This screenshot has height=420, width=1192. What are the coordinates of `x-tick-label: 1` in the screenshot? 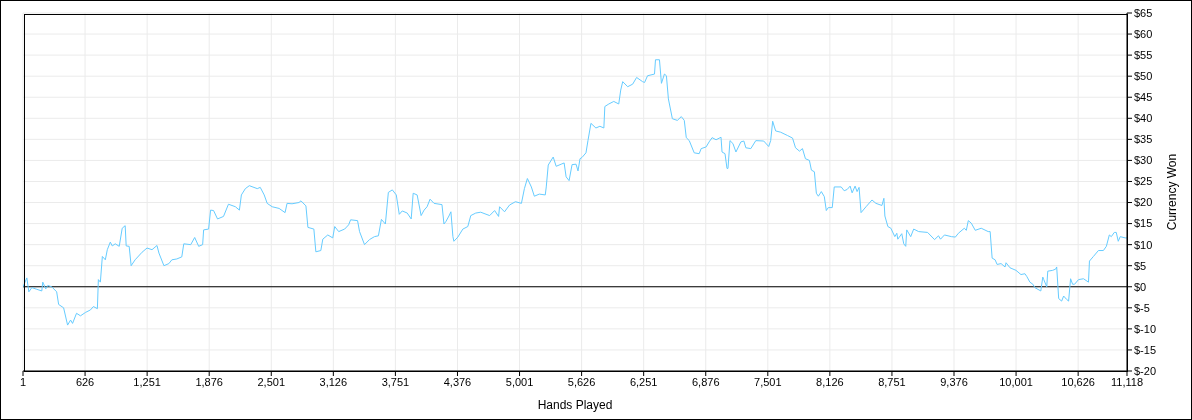 It's located at (23, 381).